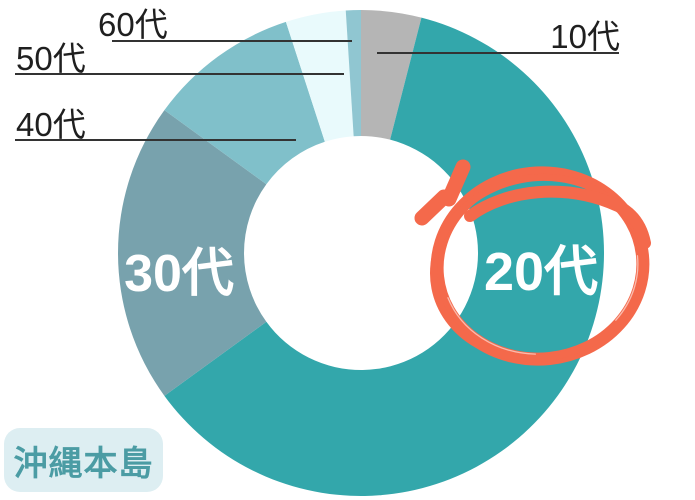  Describe the element at coordinates (83, 463) in the screenshot. I see `region-badge-label: 沖縄本島` at that location.